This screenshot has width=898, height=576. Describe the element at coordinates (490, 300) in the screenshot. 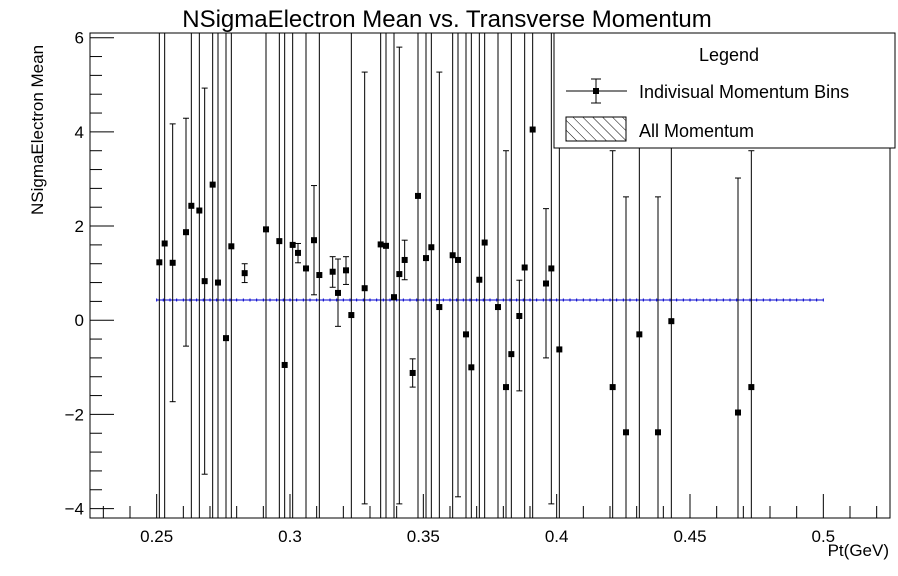

I see `all-momentum-series` at that location.